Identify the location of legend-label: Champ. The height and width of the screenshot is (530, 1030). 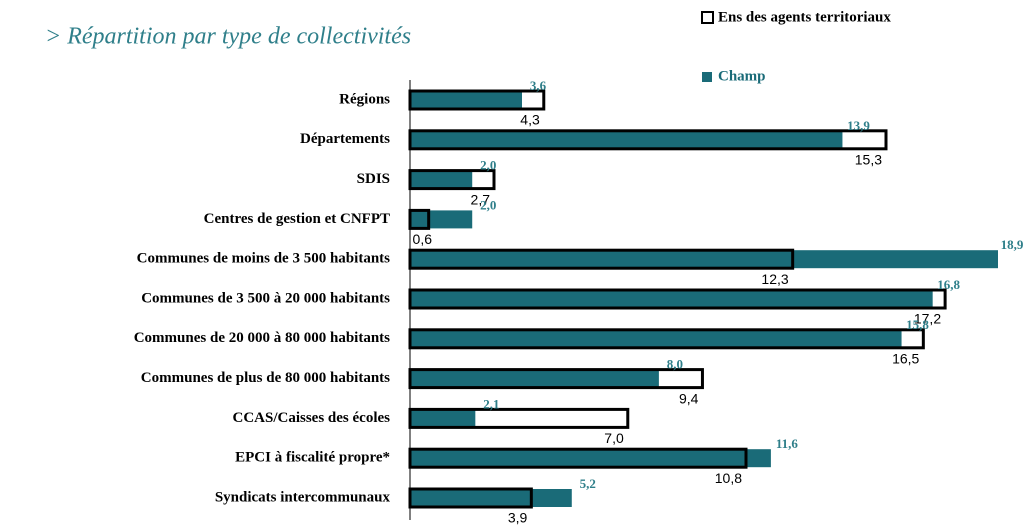
(742, 76).